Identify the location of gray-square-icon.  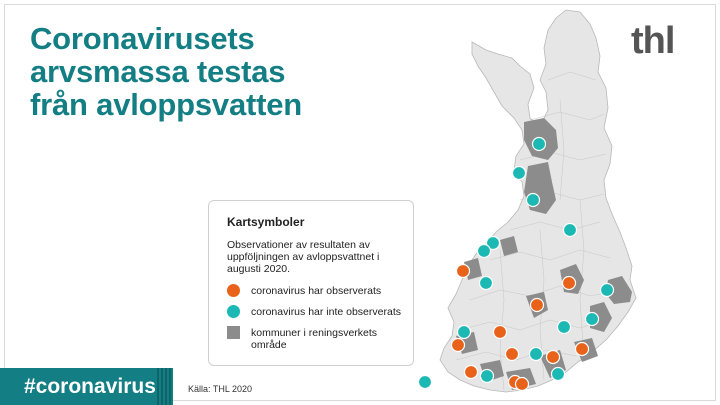
(233, 332).